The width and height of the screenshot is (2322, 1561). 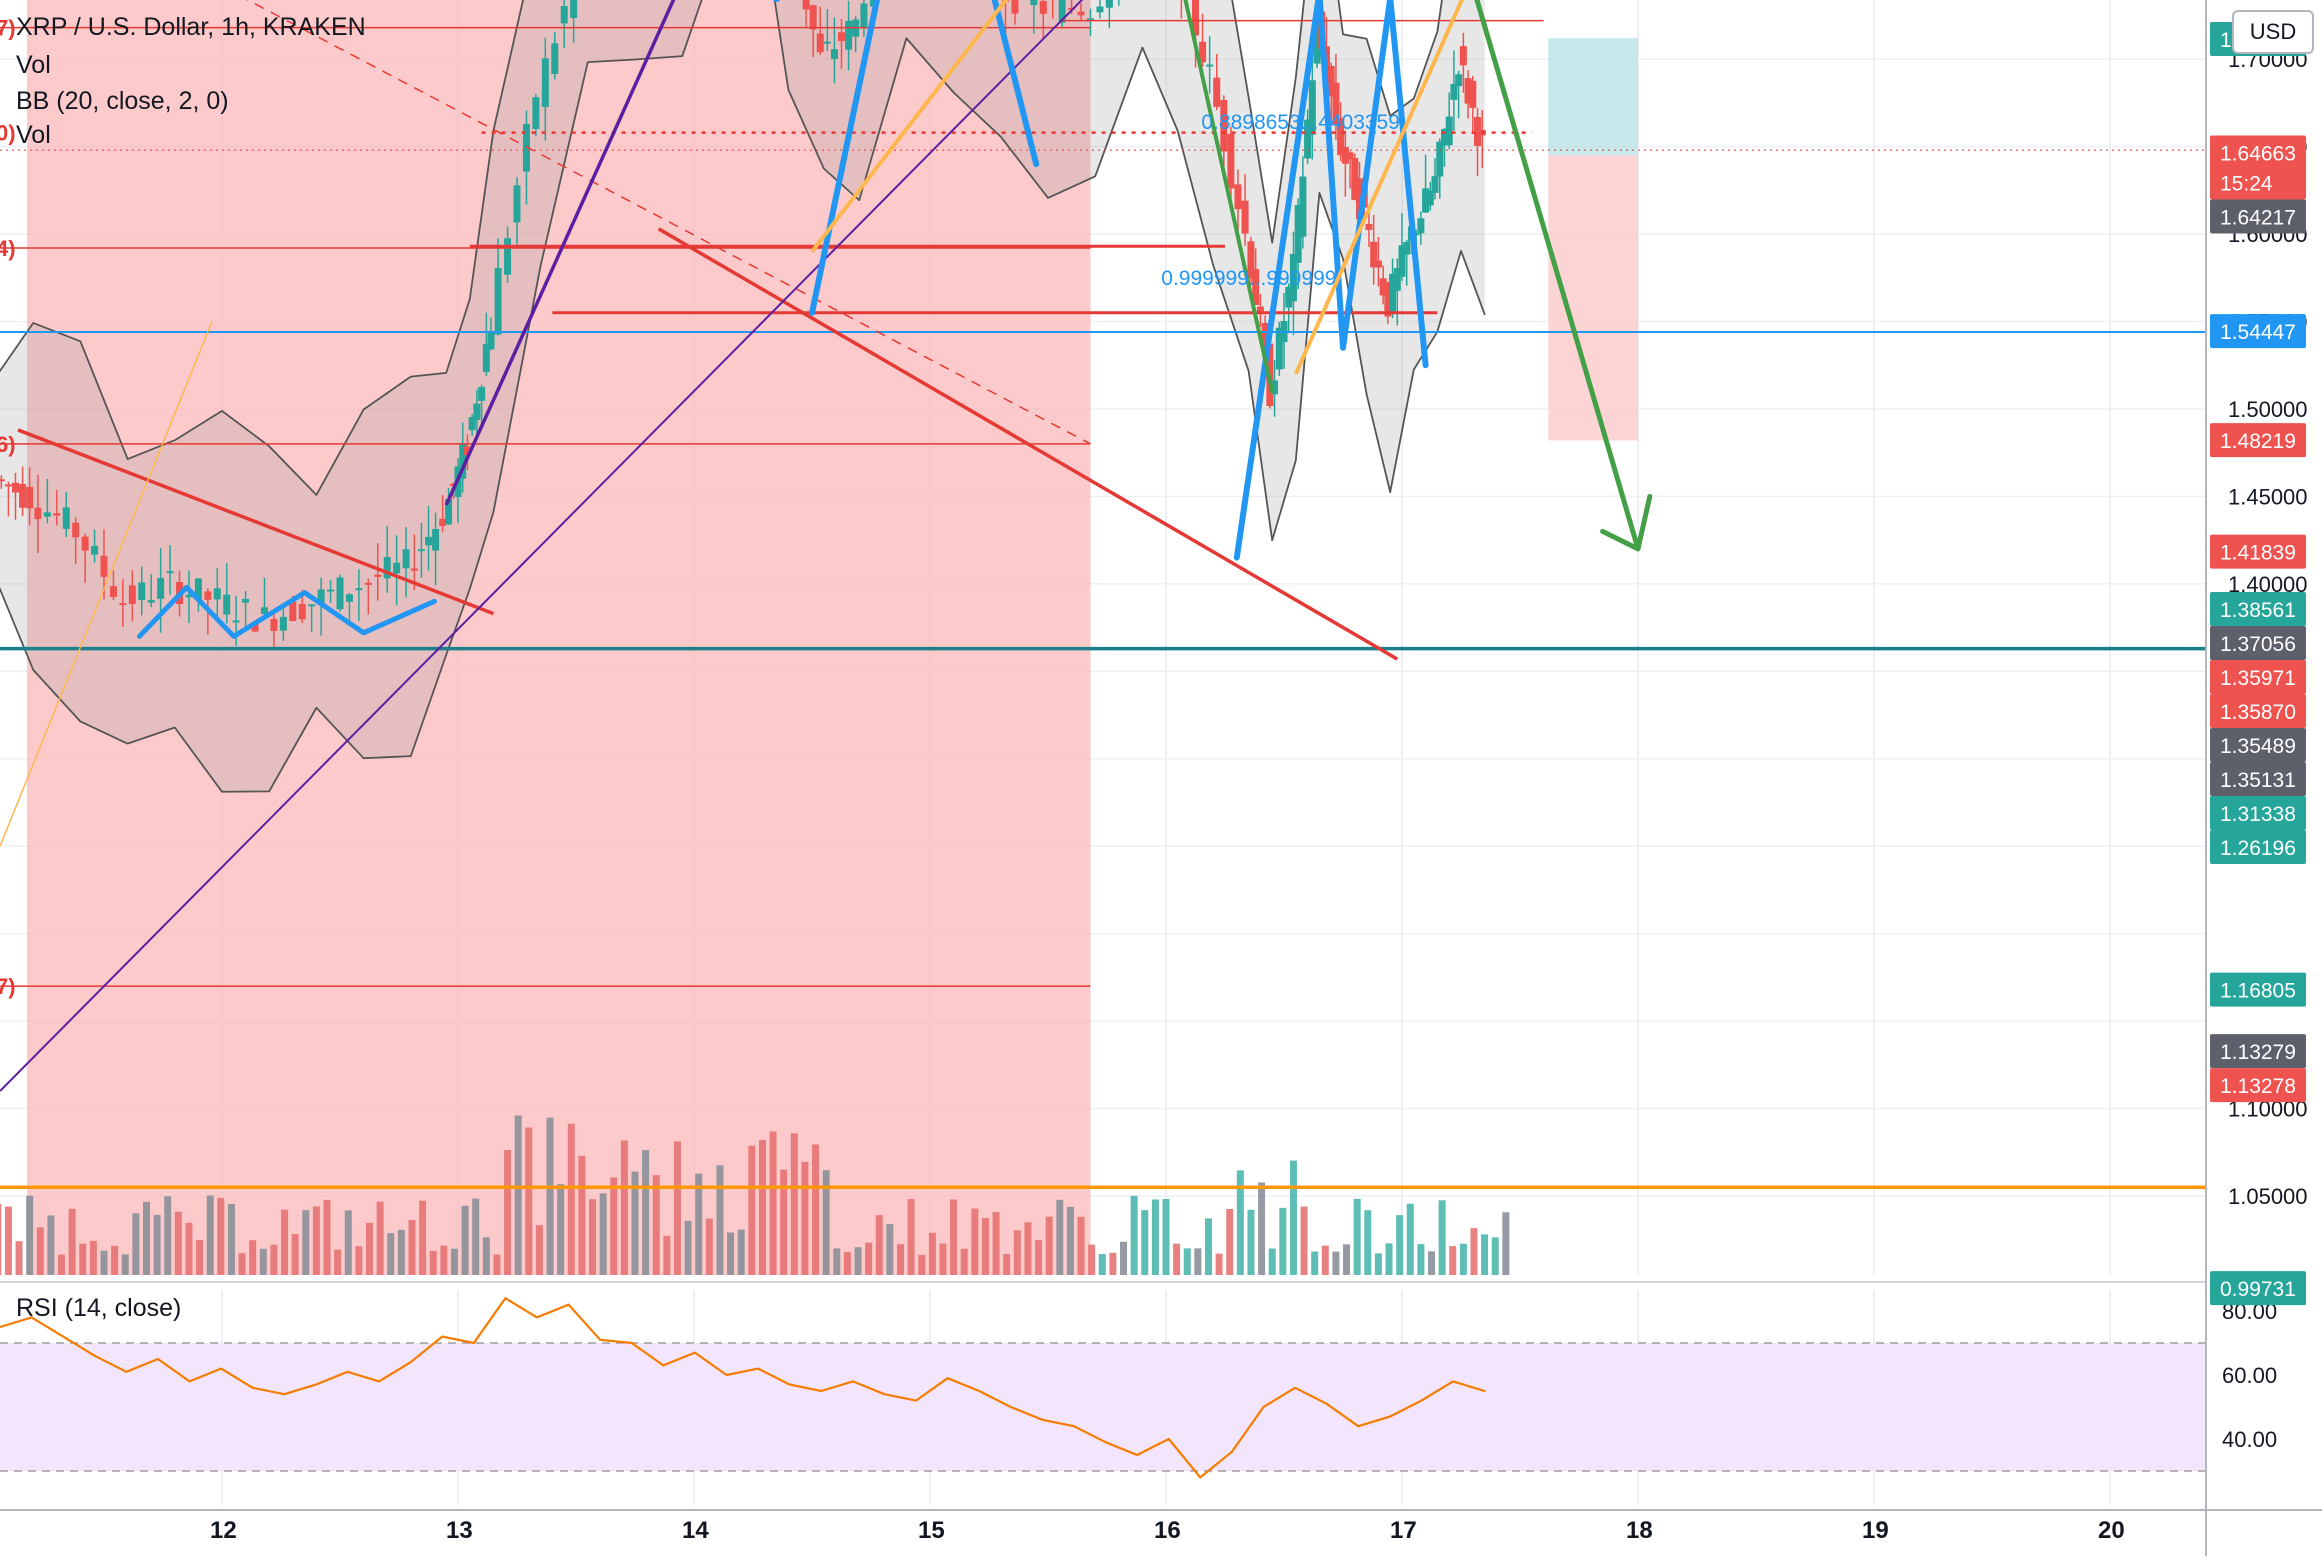 What do you see at coordinates (33, 65) in the screenshot?
I see `legend-vol: Vol` at bounding box center [33, 65].